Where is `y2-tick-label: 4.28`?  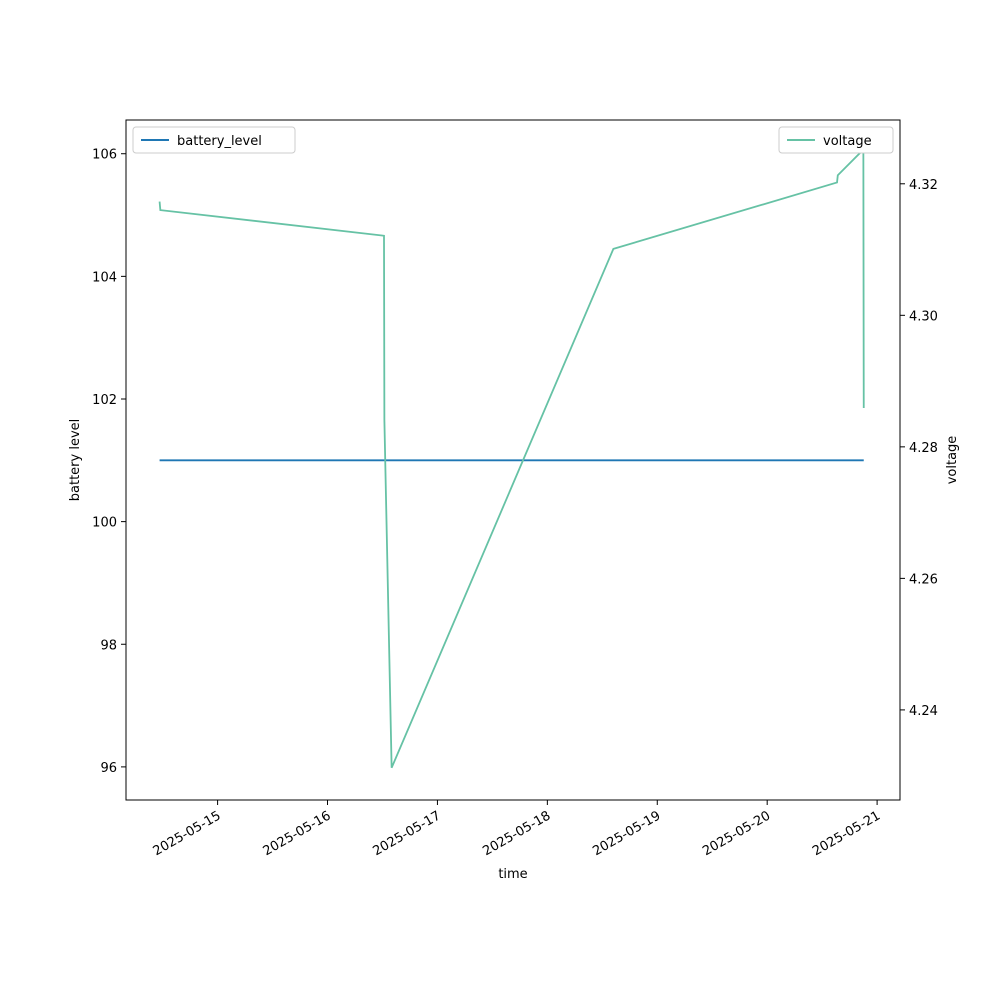
y2-tick-label: 4.28 is located at coordinates (923, 448).